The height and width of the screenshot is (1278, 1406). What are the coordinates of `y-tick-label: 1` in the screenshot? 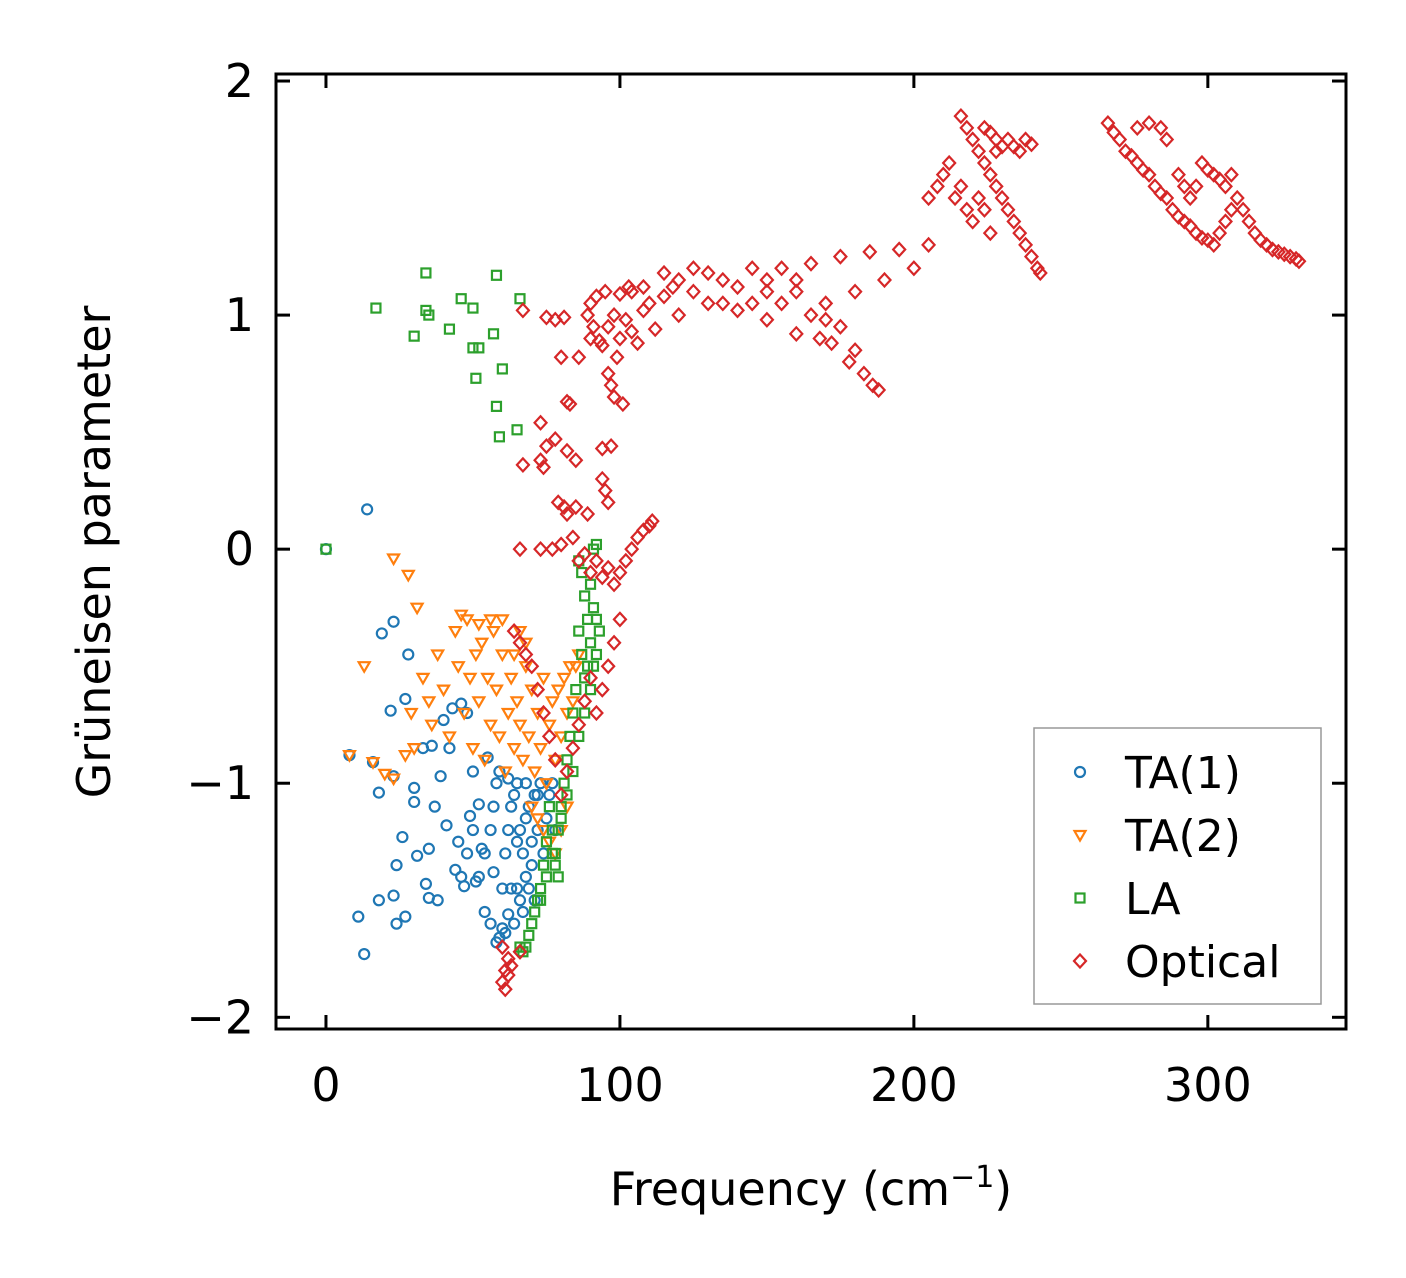 It's located at (239, 315).